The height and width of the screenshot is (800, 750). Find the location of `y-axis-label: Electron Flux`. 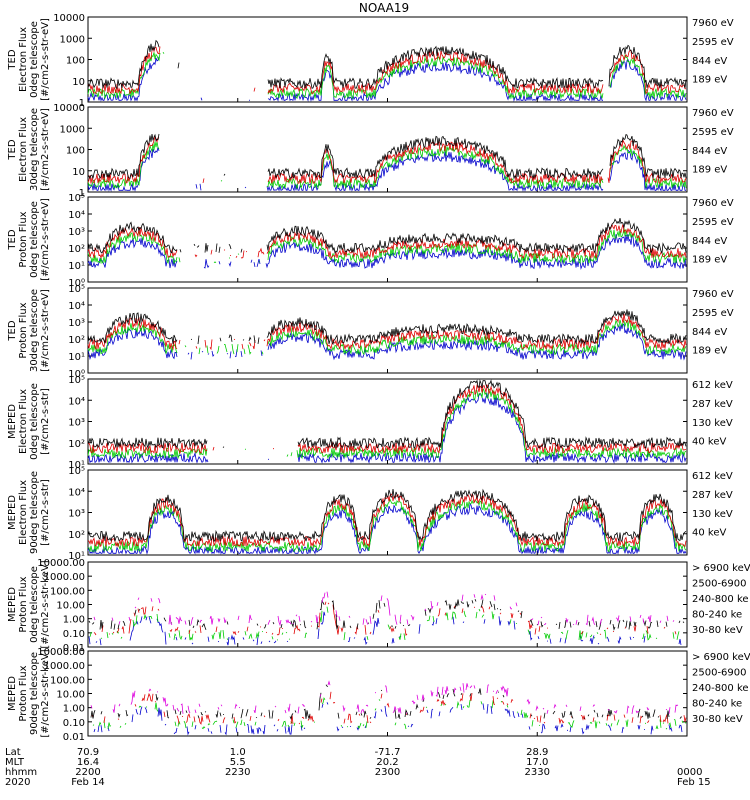

y-axis-label: Electron Flux is located at coordinates (23, 59).